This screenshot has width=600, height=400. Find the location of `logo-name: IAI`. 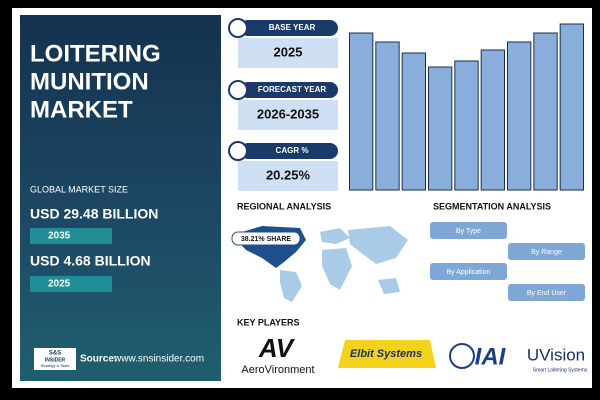

logo-name: IAI is located at coordinates (491, 356).